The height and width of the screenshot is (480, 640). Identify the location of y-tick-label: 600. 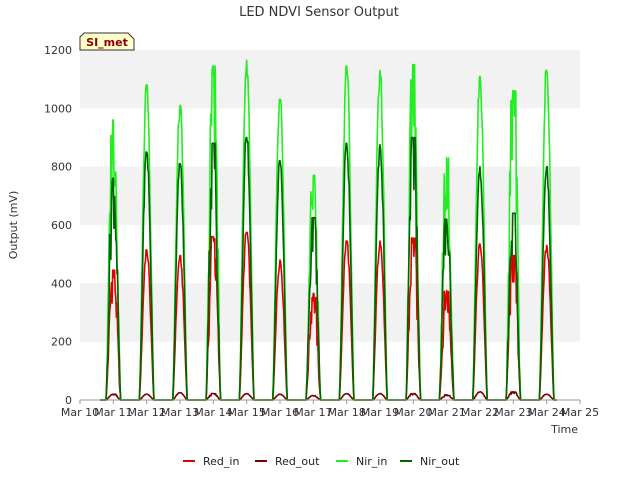
(61, 225).